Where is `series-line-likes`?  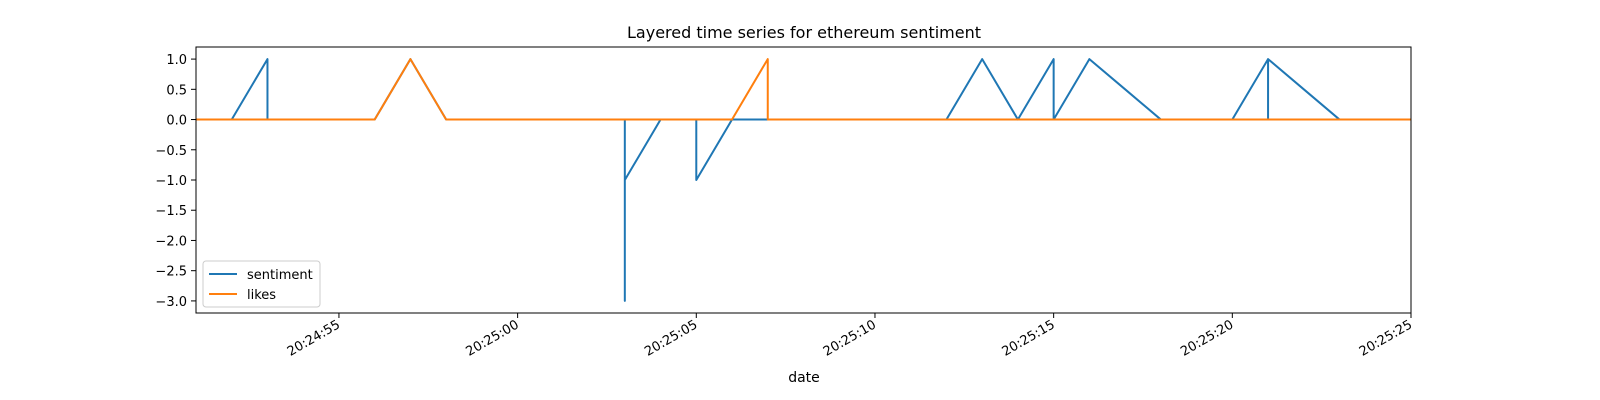 series-line-likes is located at coordinates (803, 89).